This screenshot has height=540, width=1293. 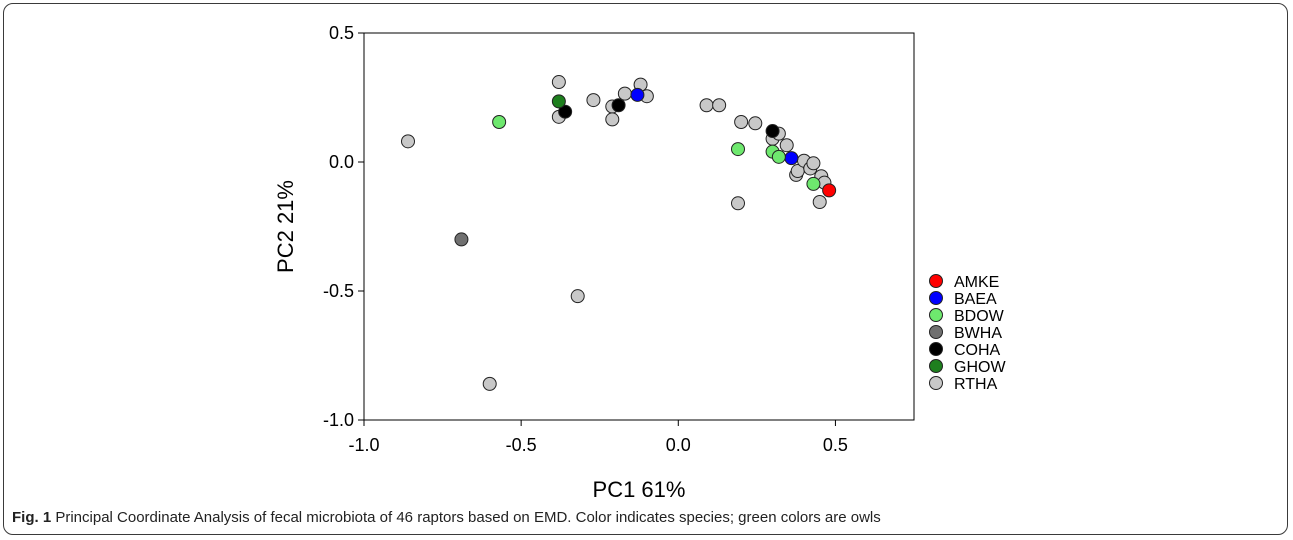 I want to click on data-point-bwha, so click(x=461, y=239).